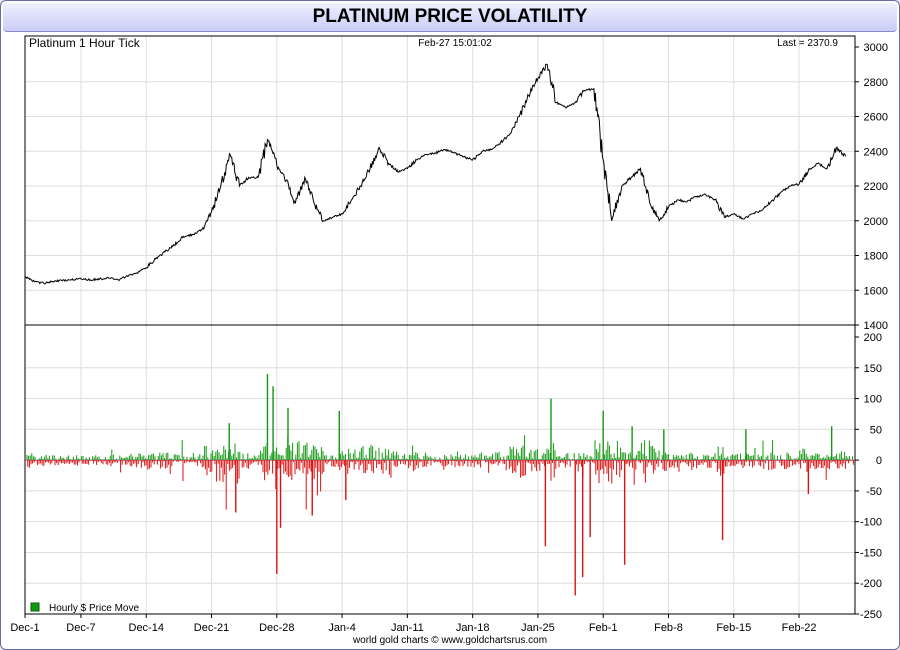  I want to click on page-title: PLATINUM PRICE VOLATILITY, so click(450, 17).